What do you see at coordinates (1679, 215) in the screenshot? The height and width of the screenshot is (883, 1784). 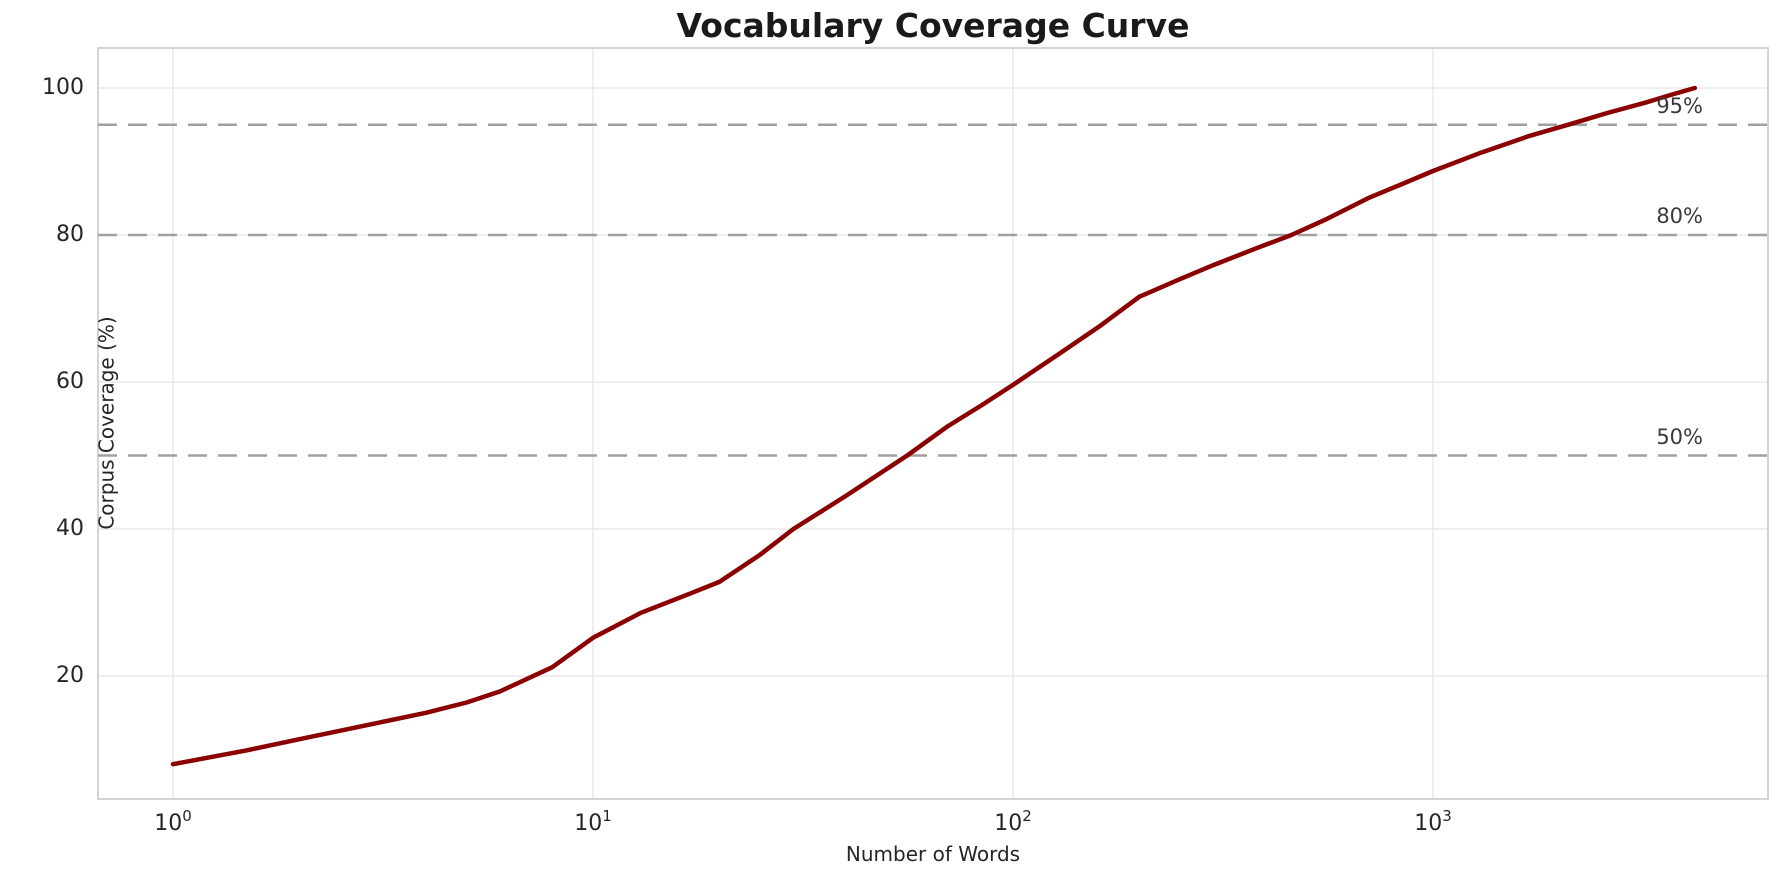 I see `threshold-label-80: 80%` at bounding box center [1679, 215].